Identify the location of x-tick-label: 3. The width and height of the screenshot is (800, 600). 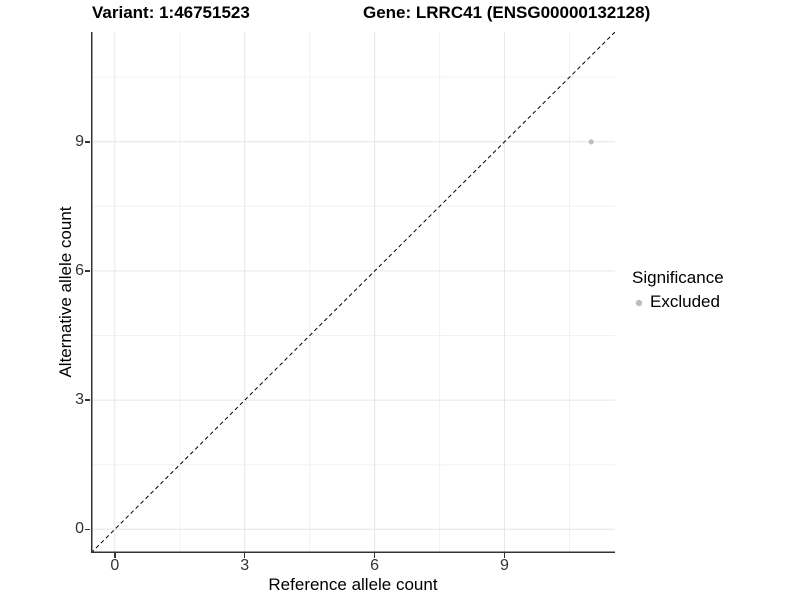
(245, 565).